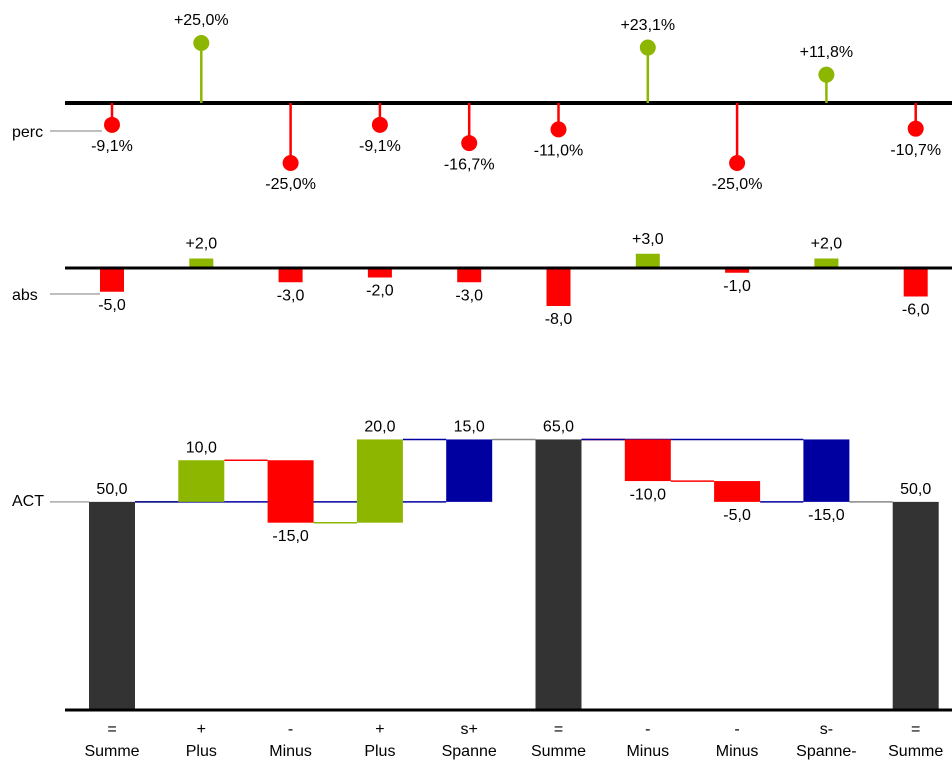 This screenshot has width=952, height=767. What do you see at coordinates (558, 427) in the screenshot?
I see `value-label: 65,0` at bounding box center [558, 427].